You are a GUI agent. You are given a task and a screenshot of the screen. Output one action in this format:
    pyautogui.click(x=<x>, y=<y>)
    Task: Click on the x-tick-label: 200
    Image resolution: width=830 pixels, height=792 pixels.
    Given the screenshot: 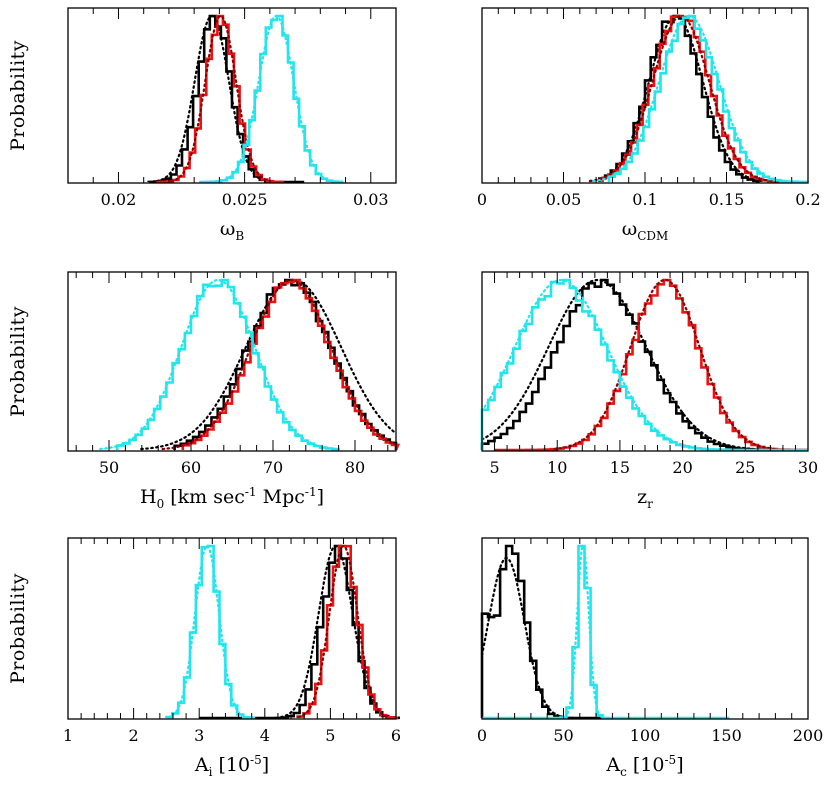 What is the action you would take?
    pyautogui.click(x=808, y=735)
    